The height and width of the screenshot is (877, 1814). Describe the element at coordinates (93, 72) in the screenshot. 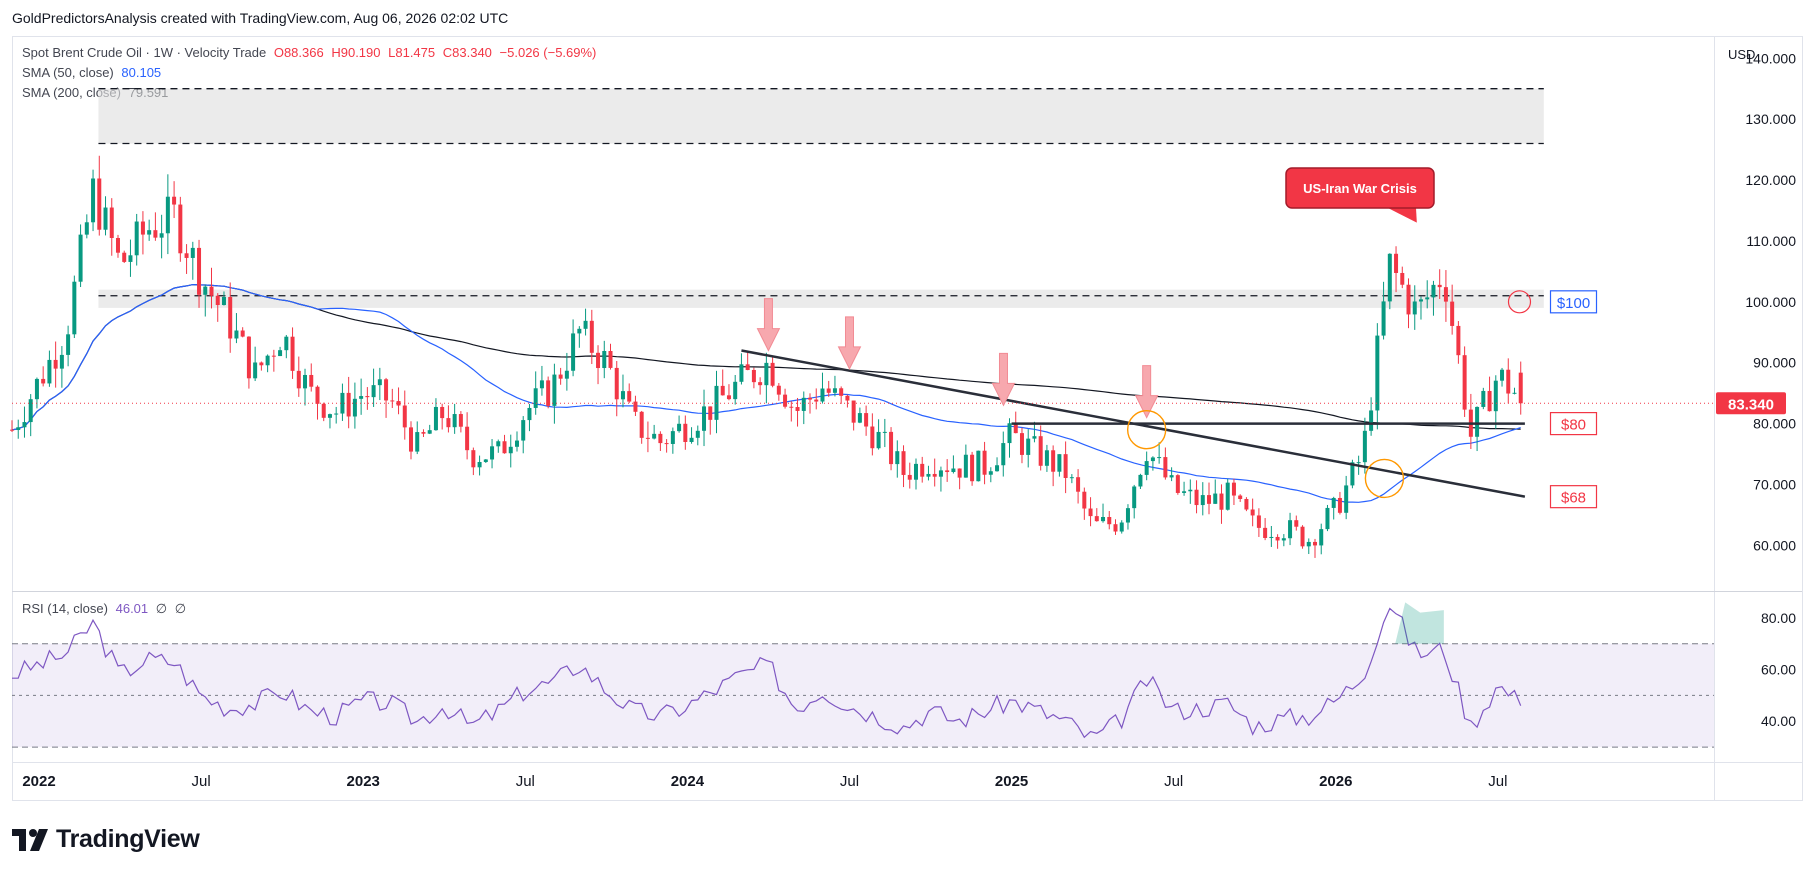

I see `sma50-legend: SMA (50, close) 80.105` at that location.